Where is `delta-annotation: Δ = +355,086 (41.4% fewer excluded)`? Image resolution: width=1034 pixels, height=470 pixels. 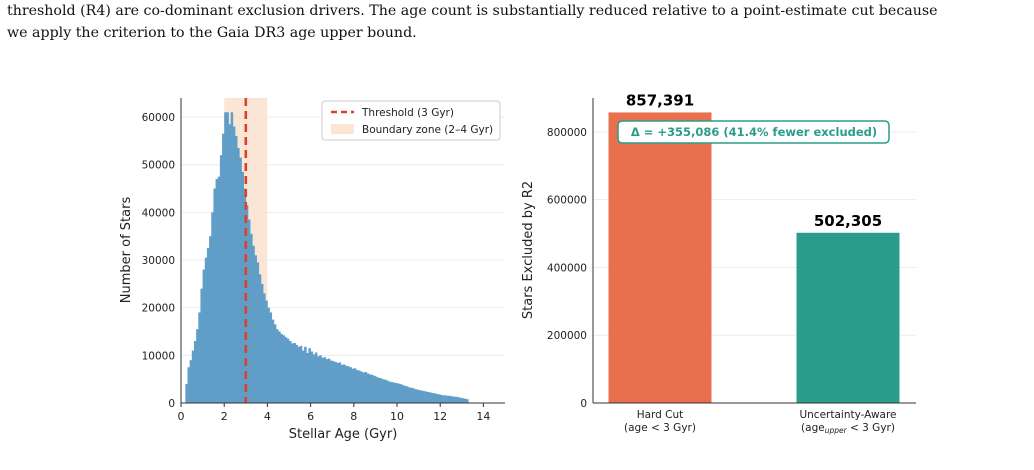
delta-annotation: Δ = +355,086 (41.4% fewer excluded) is located at coordinates (753, 132).